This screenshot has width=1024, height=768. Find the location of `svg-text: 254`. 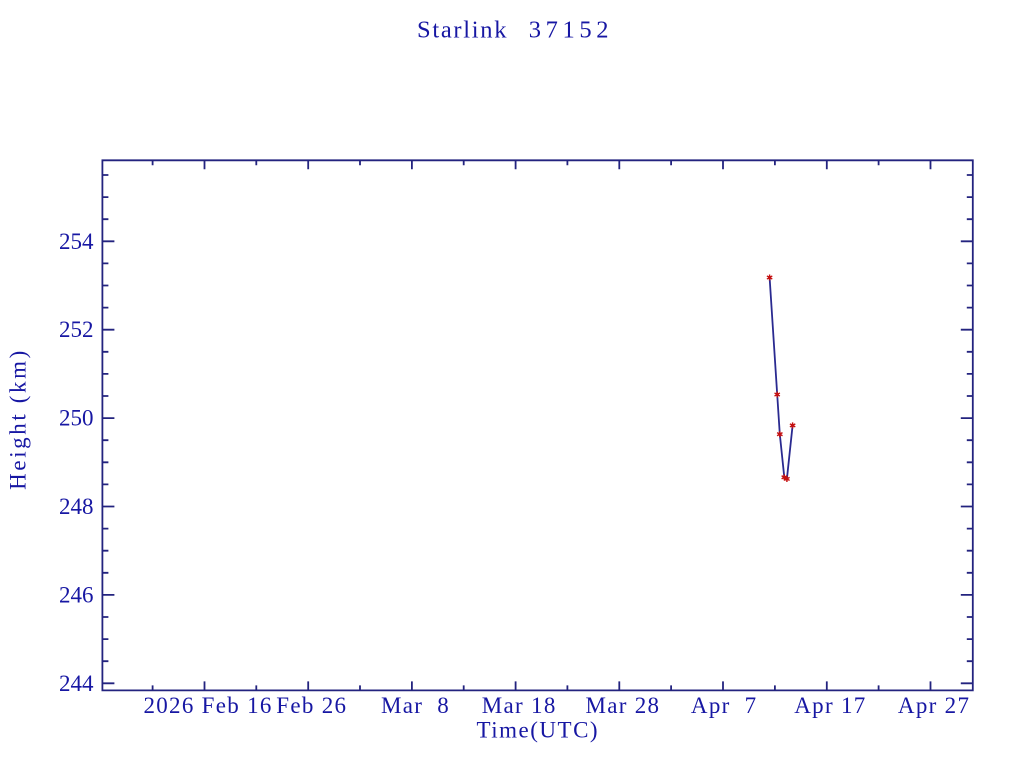

svg-text: 254 is located at coordinates (76, 241).